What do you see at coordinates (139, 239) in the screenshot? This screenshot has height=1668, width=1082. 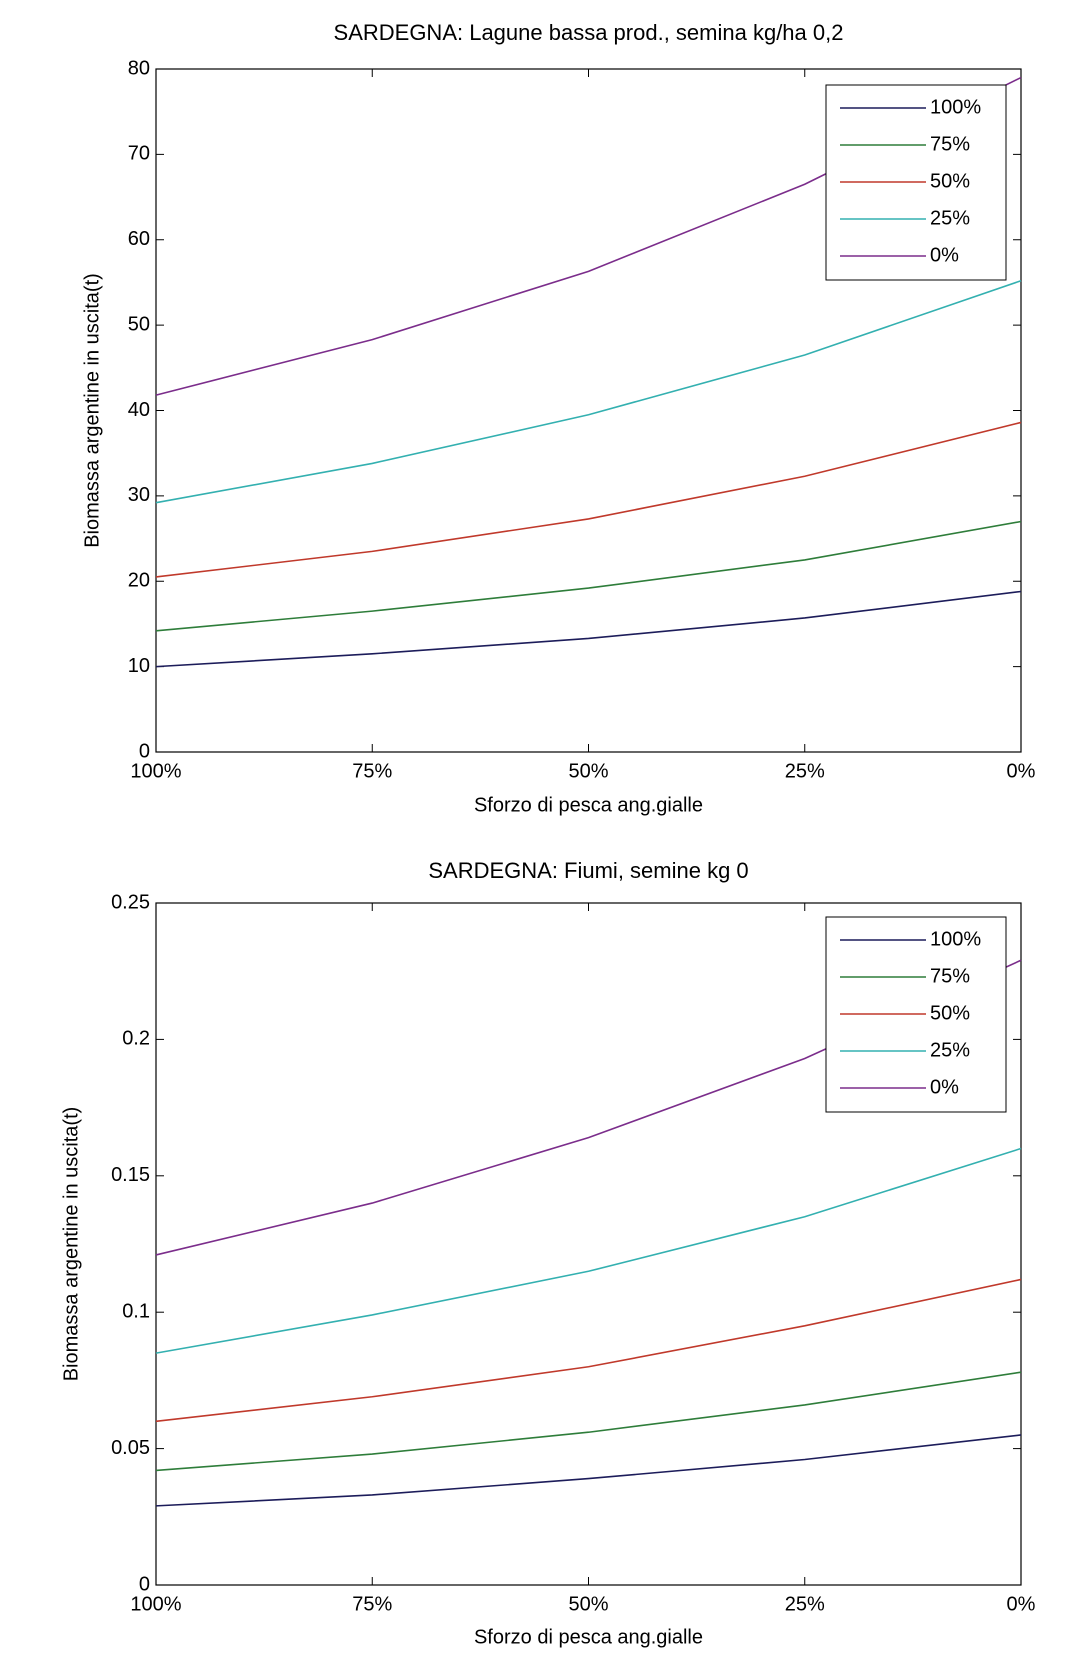 I see `y-tick-label: 60` at bounding box center [139, 239].